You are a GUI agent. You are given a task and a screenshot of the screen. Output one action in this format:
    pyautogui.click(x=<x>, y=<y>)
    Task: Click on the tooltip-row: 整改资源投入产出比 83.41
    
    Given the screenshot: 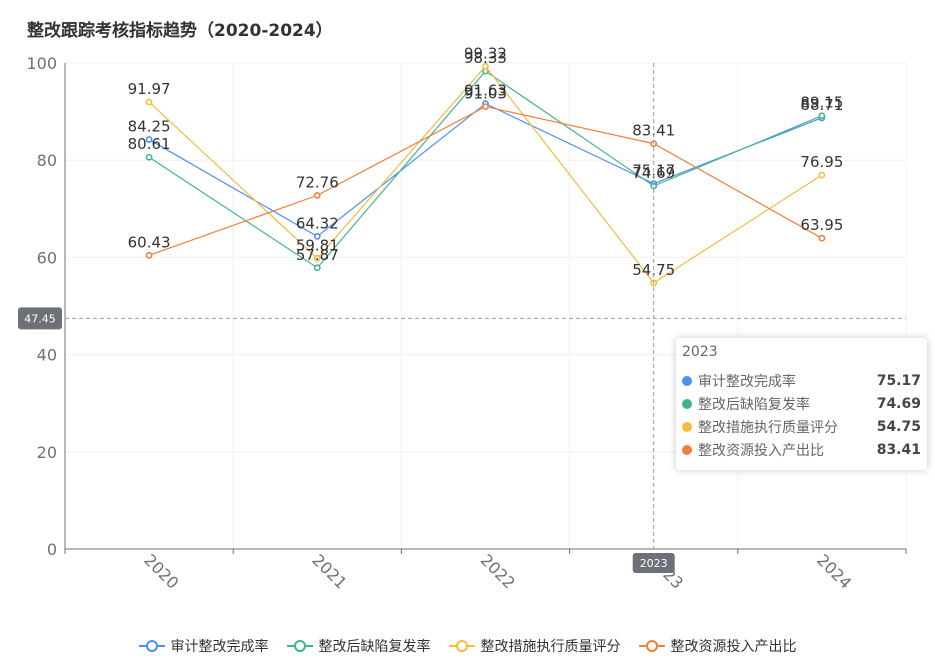 What is the action you would take?
    pyautogui.click(x=801, y=449)
    